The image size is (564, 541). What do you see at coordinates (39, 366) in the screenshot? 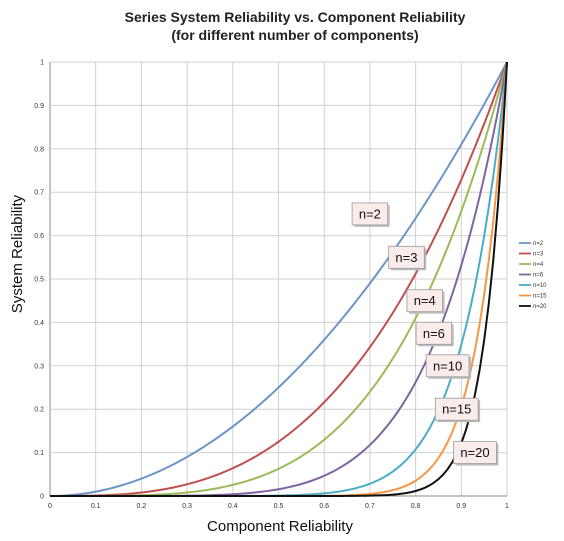
I see `y-tick-label: 0.3` at bounding box center [39, 366].